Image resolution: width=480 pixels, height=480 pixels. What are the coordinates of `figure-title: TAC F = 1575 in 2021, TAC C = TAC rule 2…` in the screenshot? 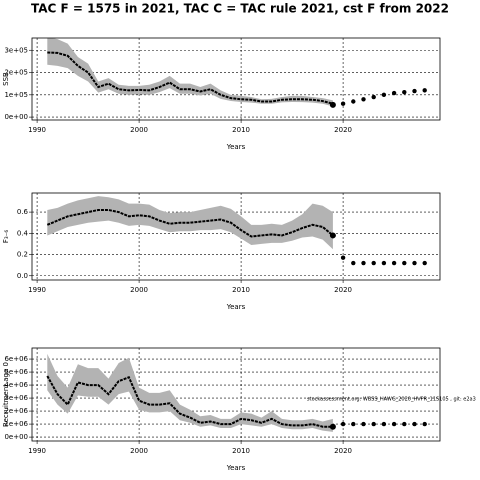 It's located at (240, 9).